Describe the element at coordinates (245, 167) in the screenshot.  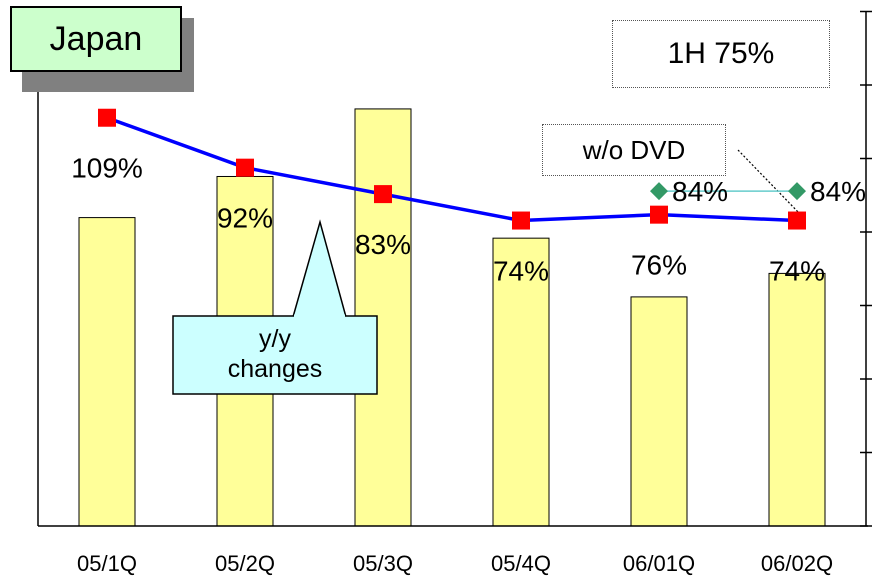
I see `yy-marker-05/2Q` at that location.